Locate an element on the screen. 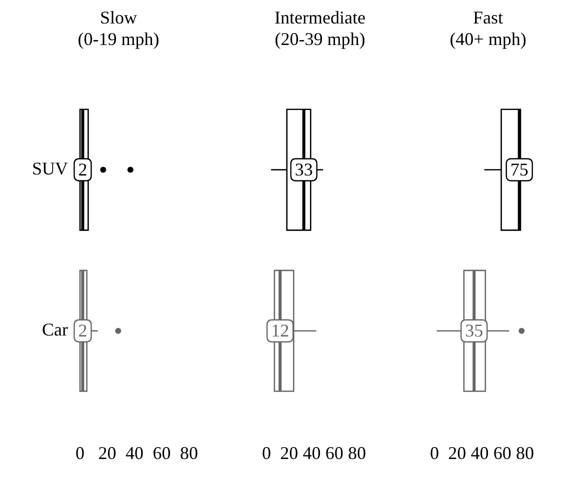  annotation: 35 is located at coordinates (474, 330).